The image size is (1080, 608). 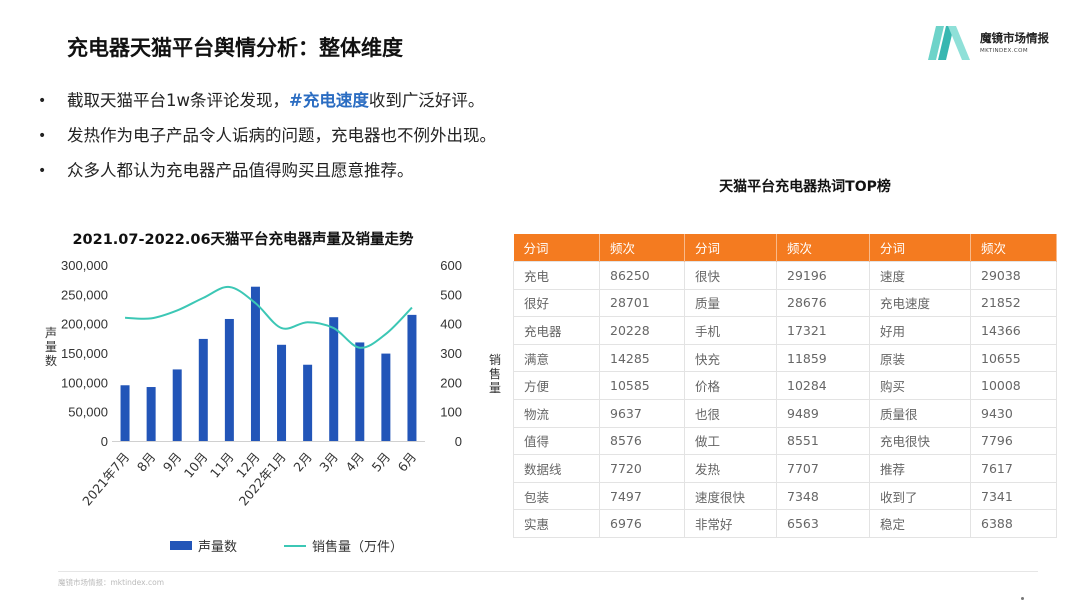 I want to click on frequency-cell: 10284, so click(x=823, y=385).